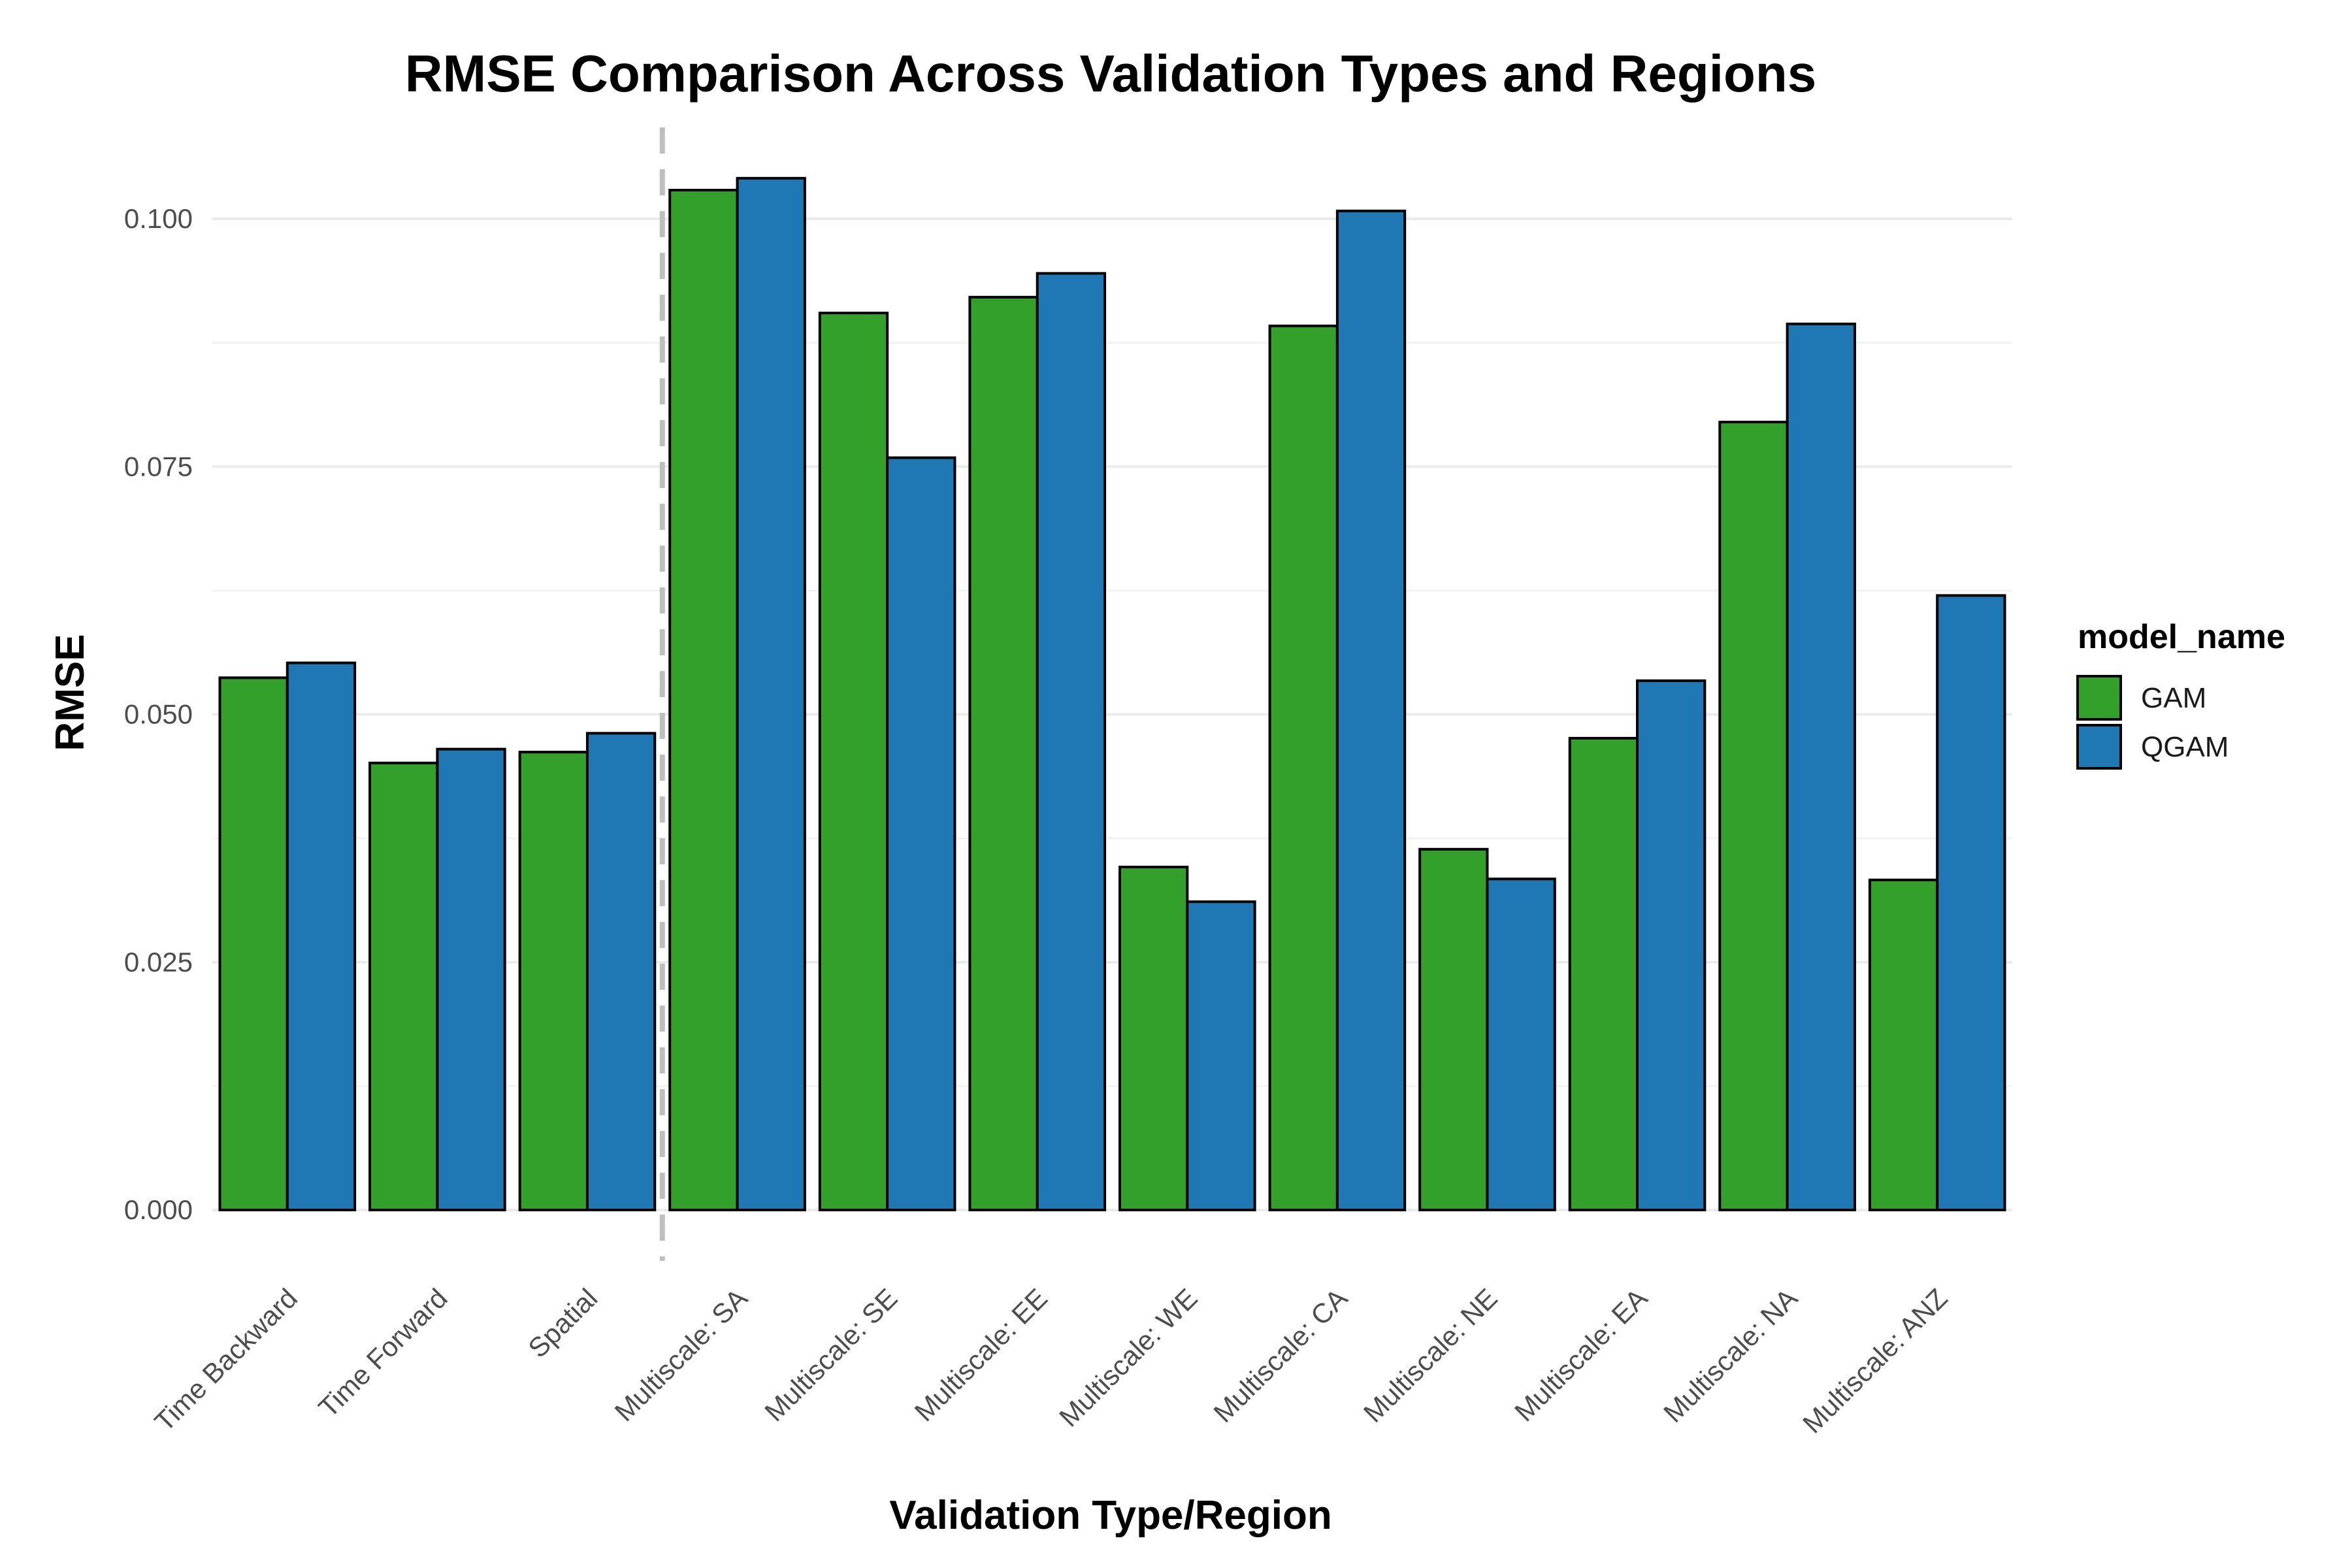 The image size is (2352, 1568). What do you see at coordinates (158, 962) in the screenshot?
I see `y-tick-label: 0.025` at bounding box center [158, 962].